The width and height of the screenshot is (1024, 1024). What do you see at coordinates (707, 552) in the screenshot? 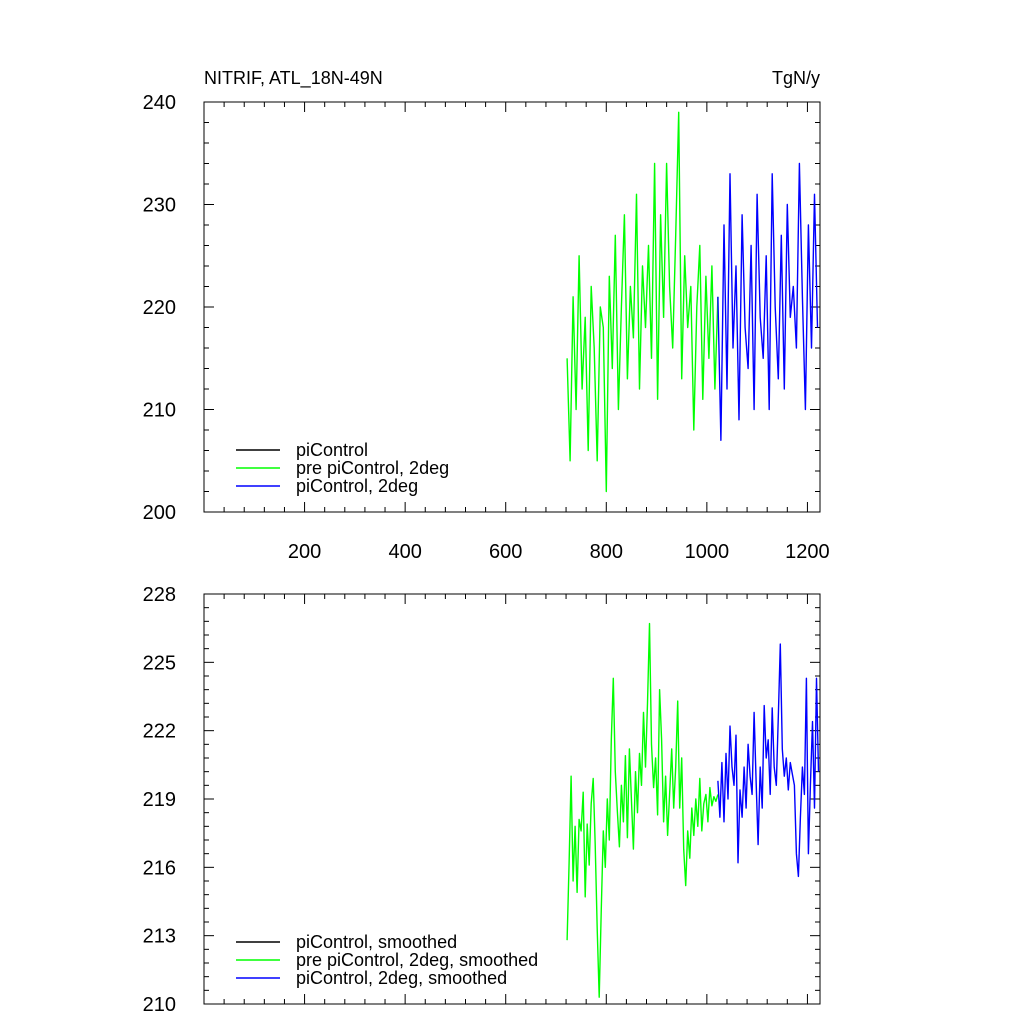
I see `top-x-tick-label: 1000` at bounding box center [707, 552].